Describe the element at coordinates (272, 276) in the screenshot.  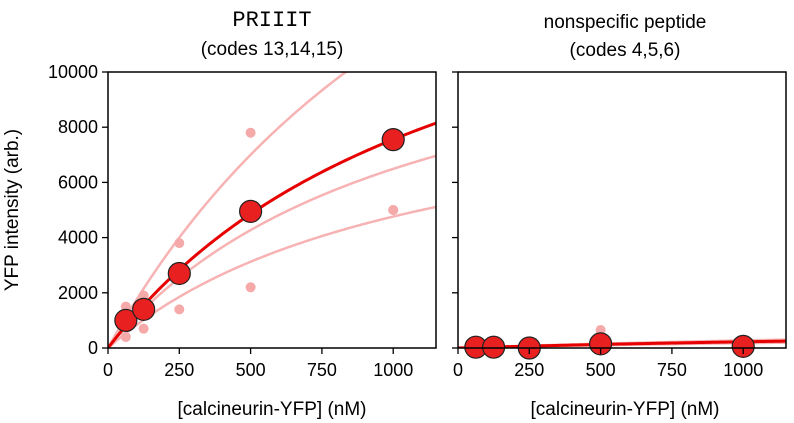
I see `replicate-fit-line` at that location.